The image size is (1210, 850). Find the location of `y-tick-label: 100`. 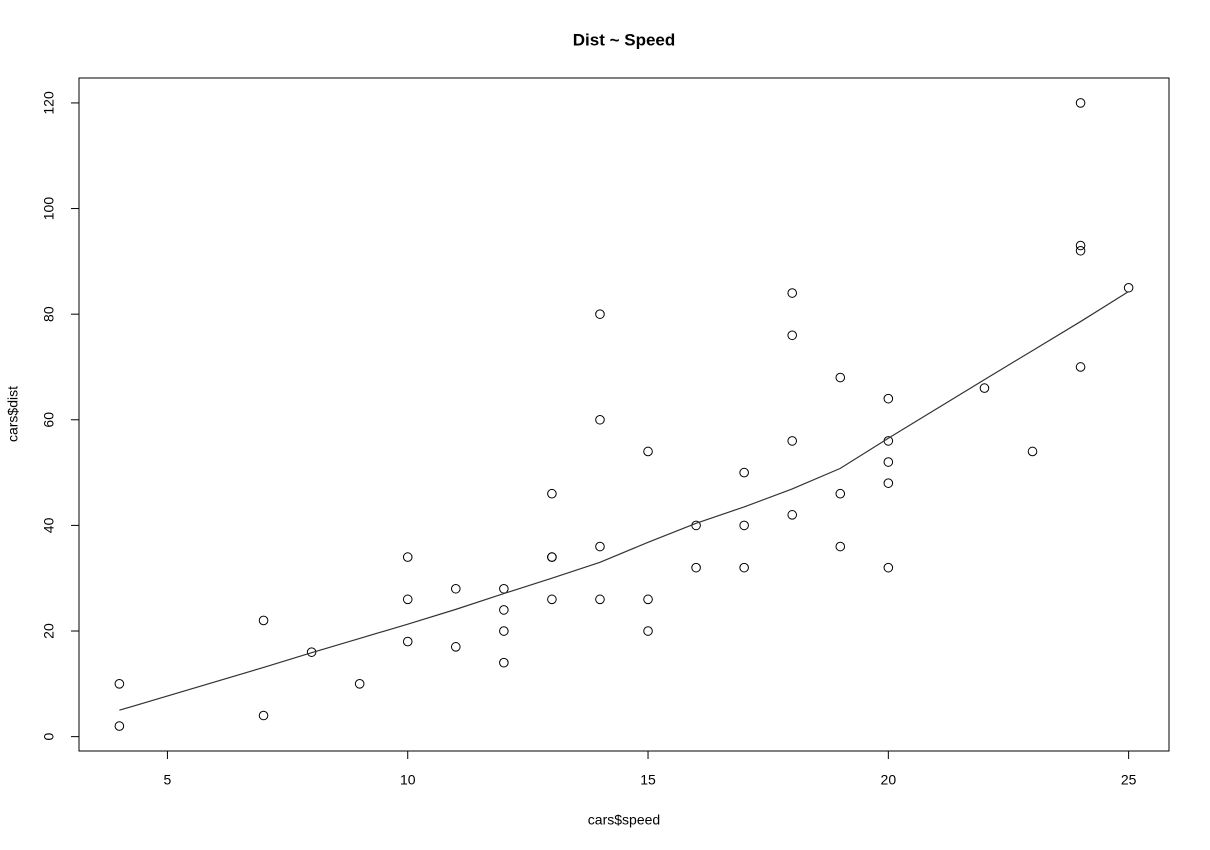

y-tick-label: 100 is located at coordinates (49, 209).